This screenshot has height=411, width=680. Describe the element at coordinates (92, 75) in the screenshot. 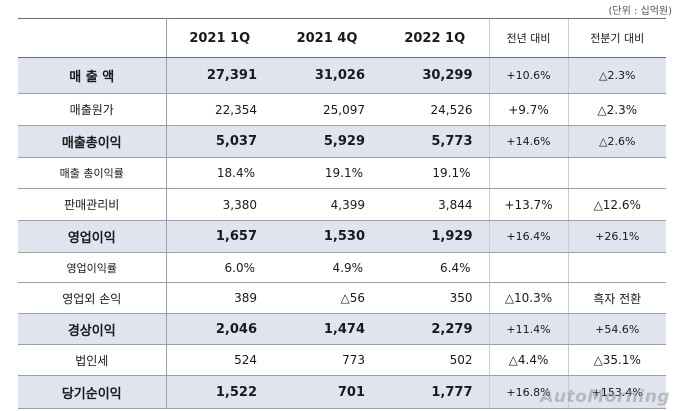

I see `row-label: 매 출 액` at that location.